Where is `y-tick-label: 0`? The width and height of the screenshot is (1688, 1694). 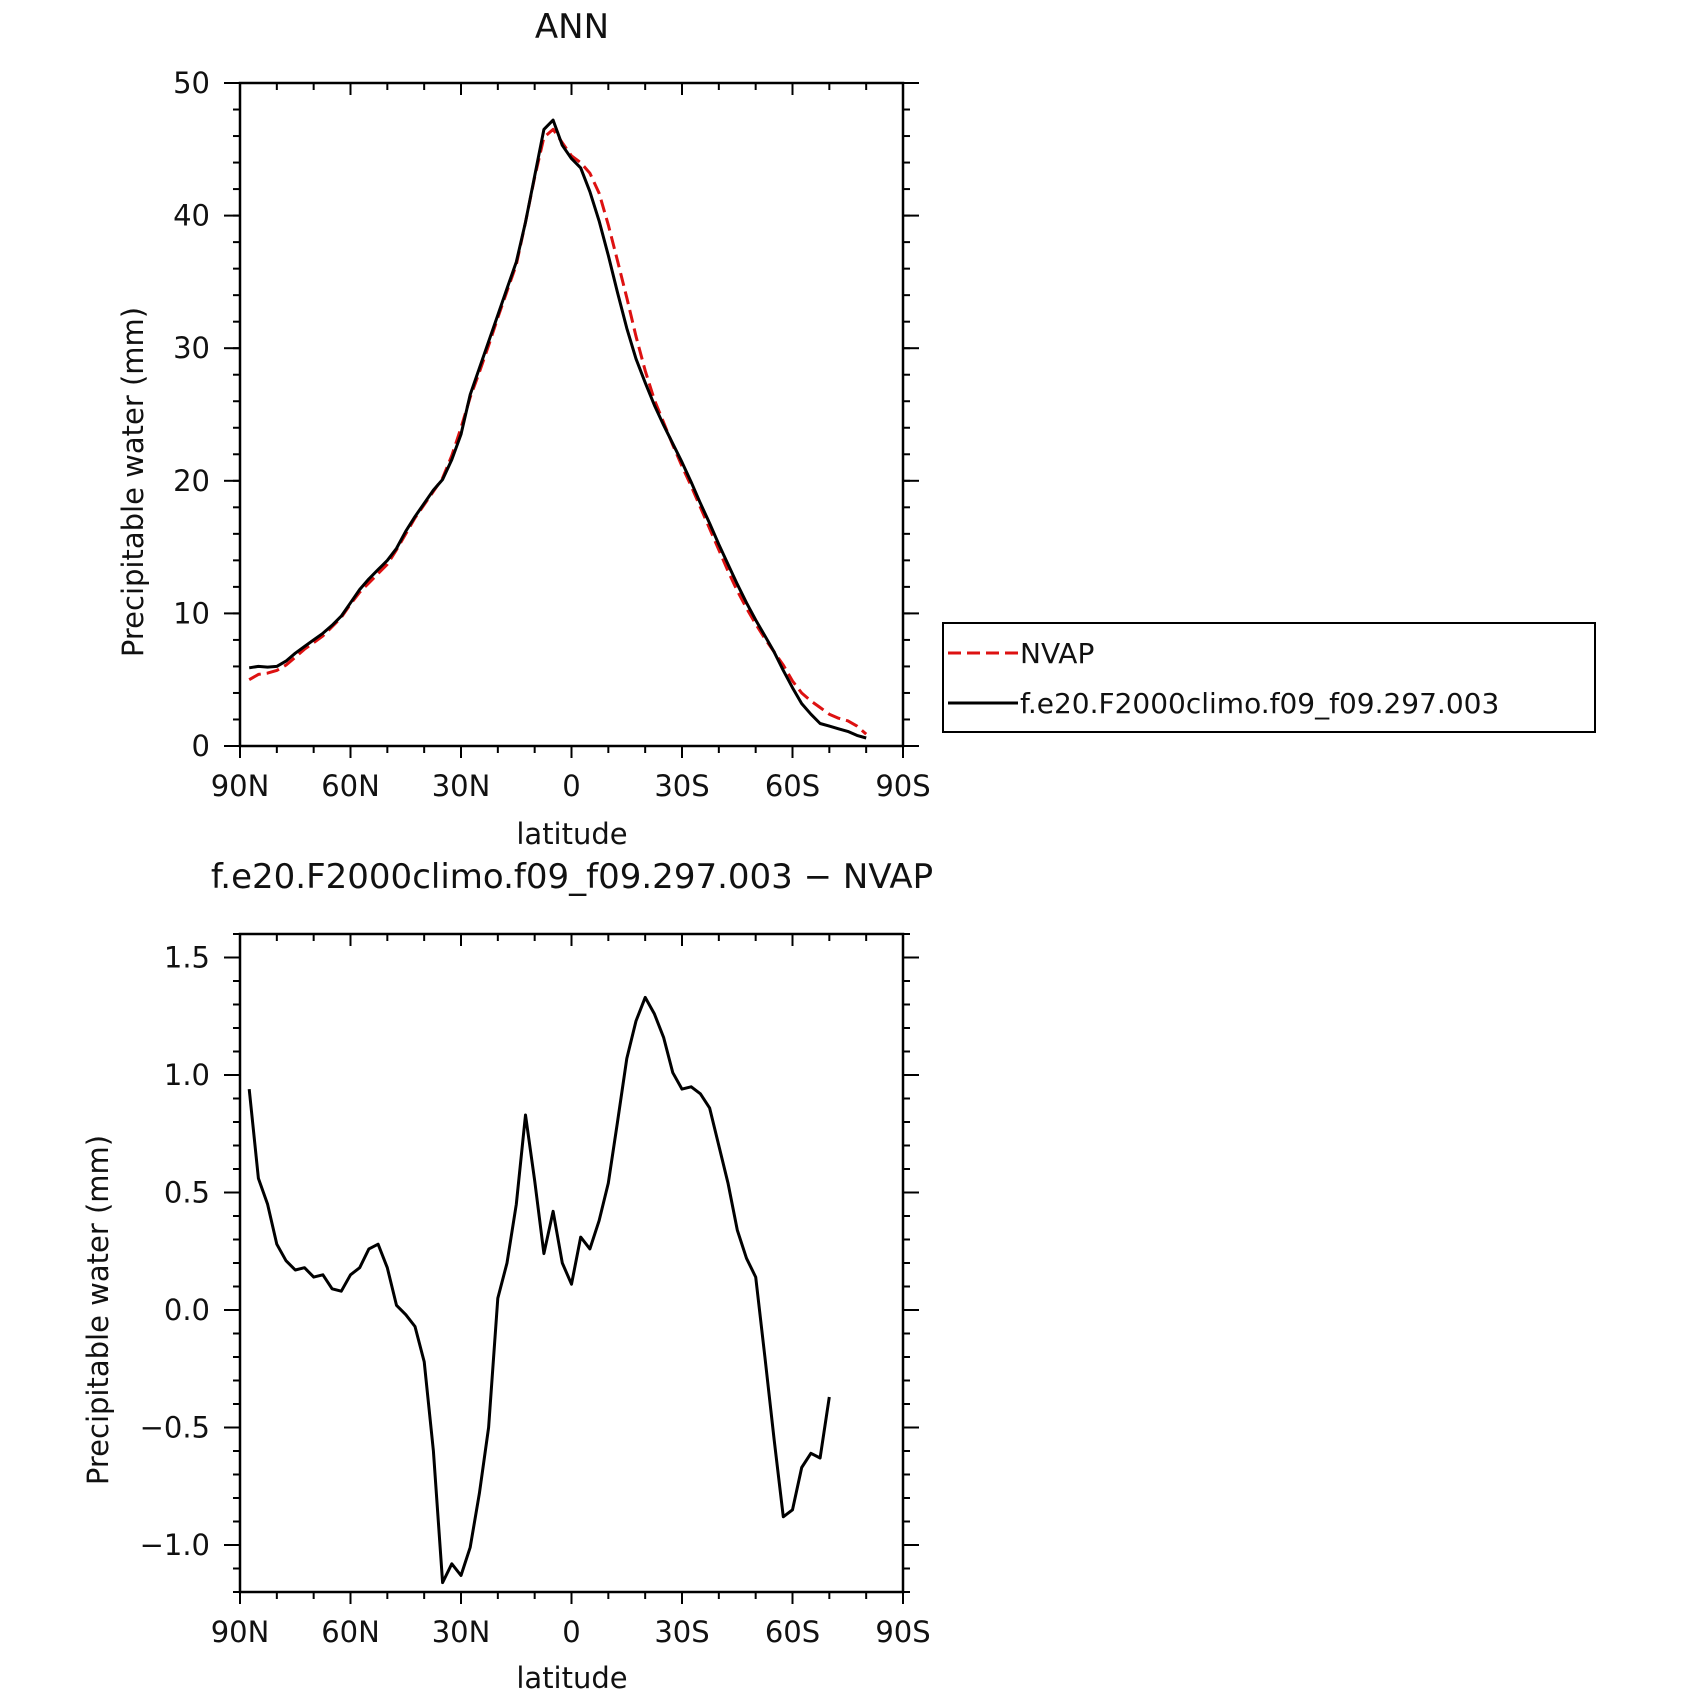
y-tick-label: 0 is located at coordinates (201, 746).